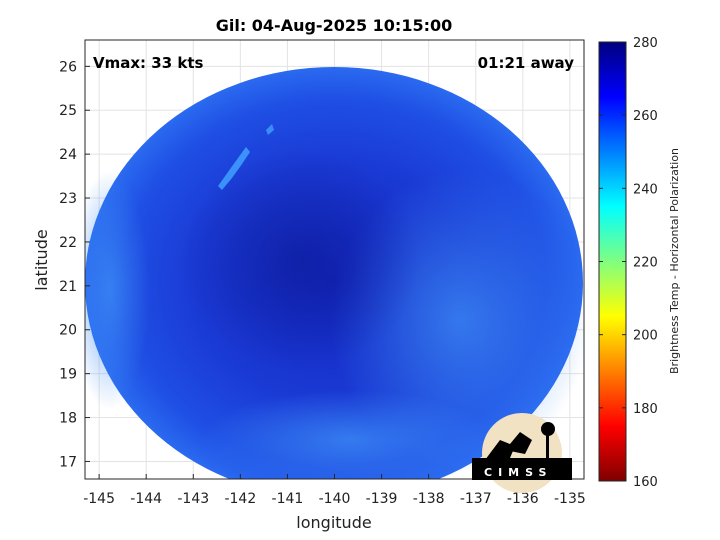 The height and width of the screenshot is (540, 720). I want to click on colorbar-tick-label: 260, so click(645, 116).